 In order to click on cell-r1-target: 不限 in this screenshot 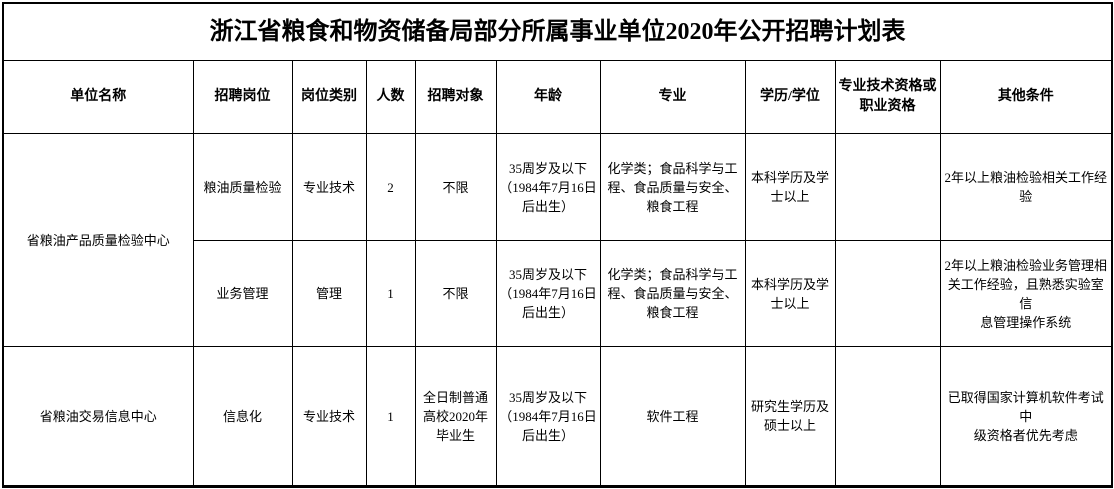, I will do `click(455, 187)`.